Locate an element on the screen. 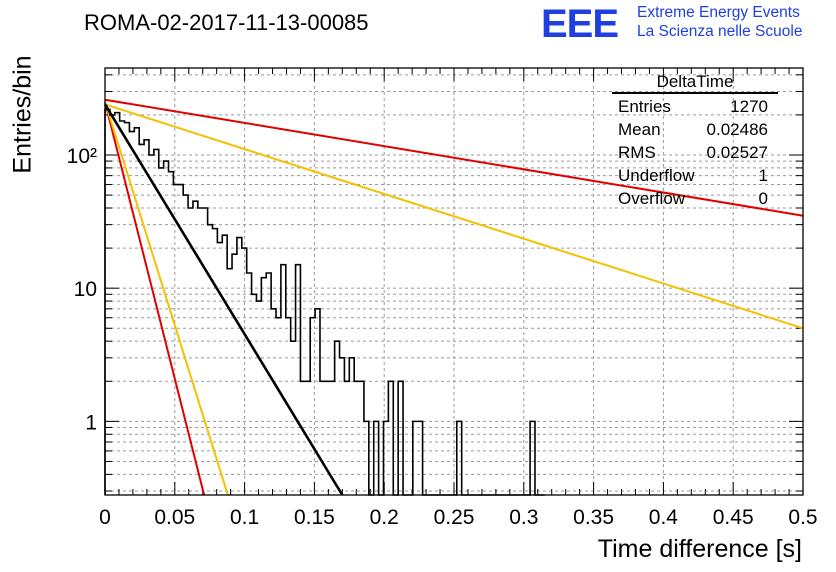 This screenshot has width=836, height=572. x-tick-label: 0.25 is located at coordinates (454, 517).